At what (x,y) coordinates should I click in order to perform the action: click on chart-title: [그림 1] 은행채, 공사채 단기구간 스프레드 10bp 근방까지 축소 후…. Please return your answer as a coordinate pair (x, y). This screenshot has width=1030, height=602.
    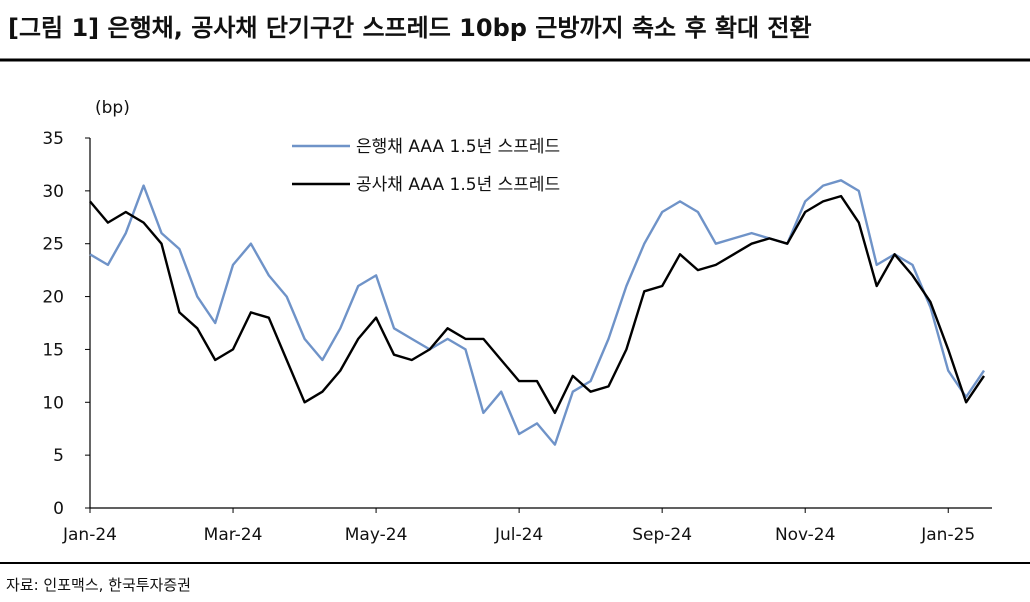
    Looking at the image, I should click on (410, 28).